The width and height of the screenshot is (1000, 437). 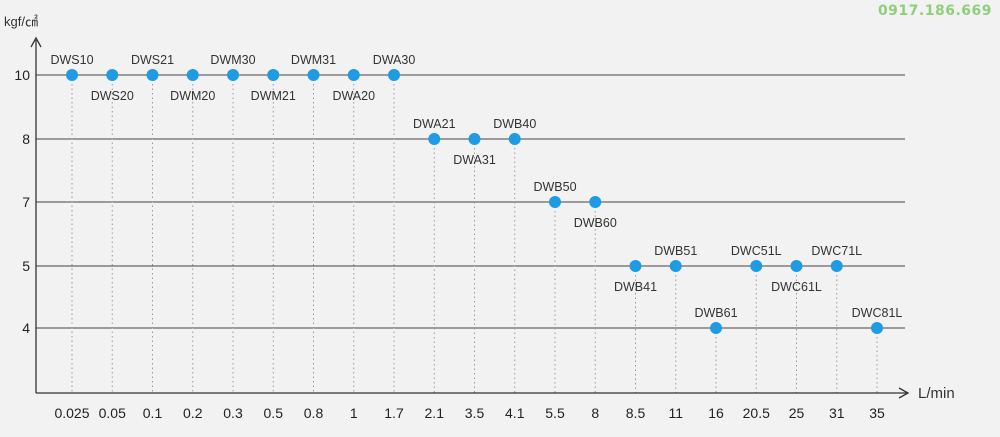 I want to click on y-tick-labels: 10 8 7 5 4, so click(x=22, y=201).